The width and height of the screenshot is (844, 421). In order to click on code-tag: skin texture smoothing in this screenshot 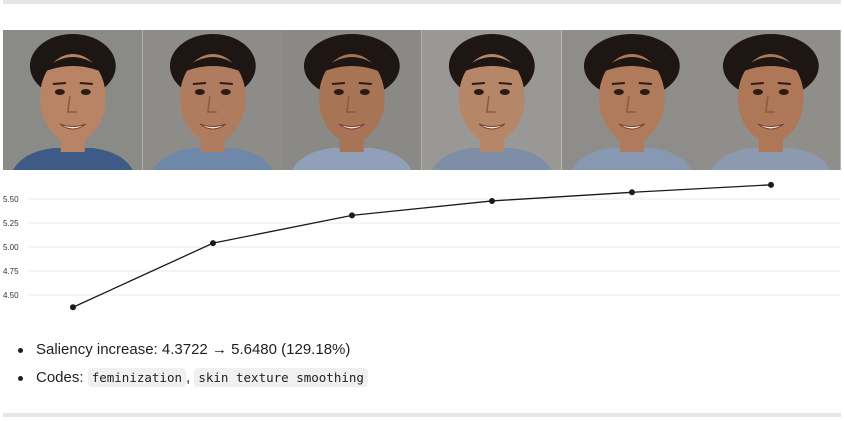, I will do `click(281, 377)`.